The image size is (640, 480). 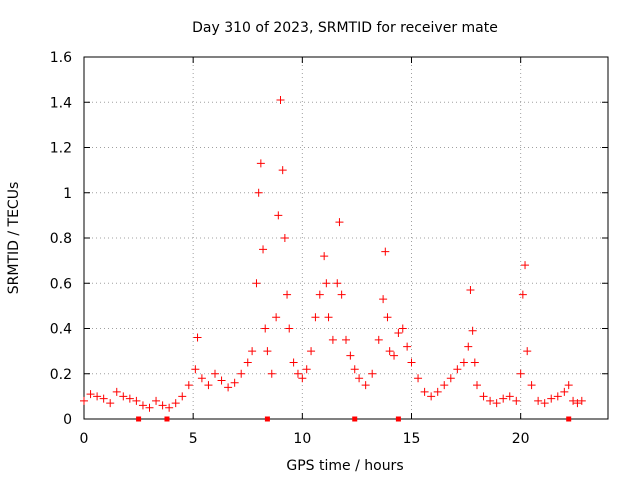 I want to click on x-tick-label: 0, so click(x=84, y=439).